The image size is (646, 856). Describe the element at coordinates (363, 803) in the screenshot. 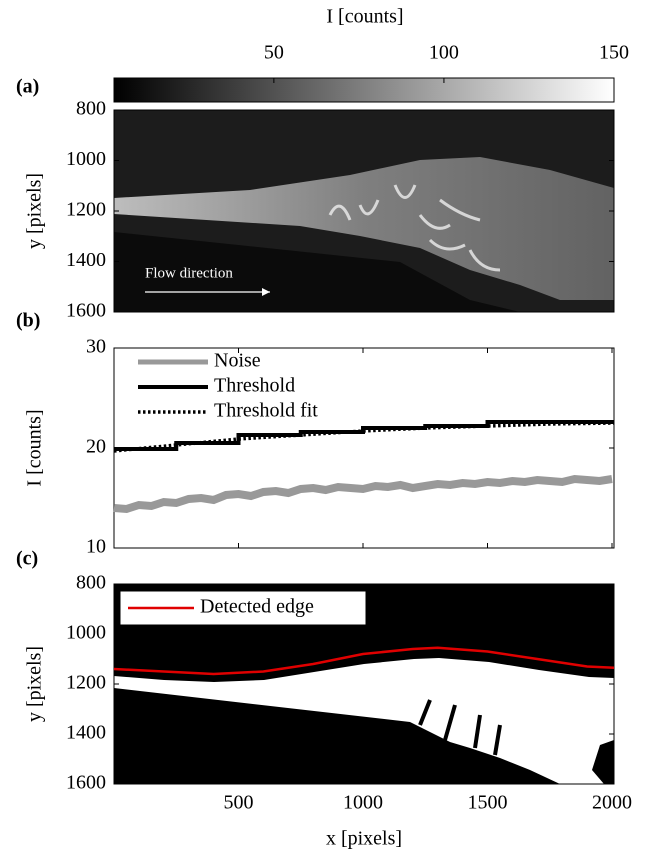

I see `x-tick-label: 1000` at that location.